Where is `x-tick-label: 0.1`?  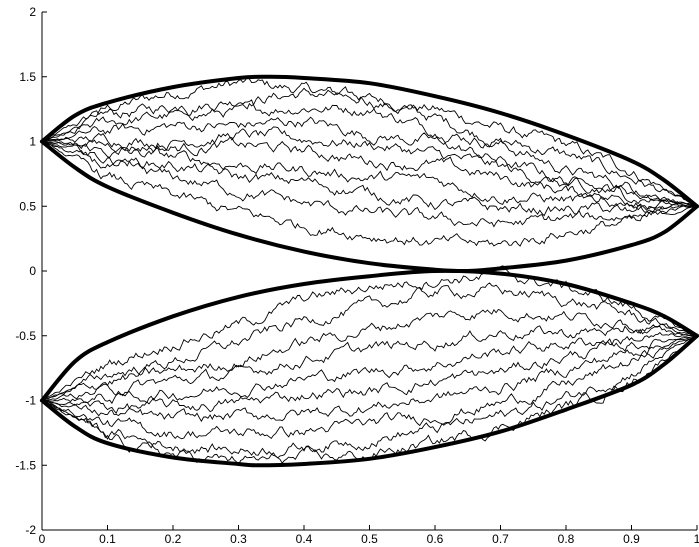 x-tick-label: 0.1 is located at coordinates (107, 539).